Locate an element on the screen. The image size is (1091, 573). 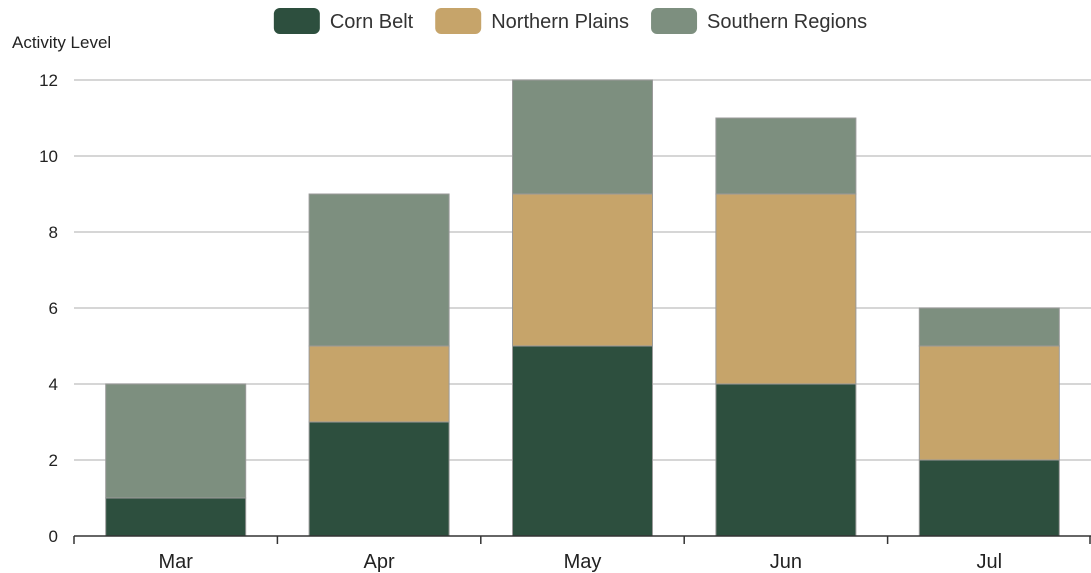
legend: Corn Belt Northern Plains Southern Regions is located at coordinates (570, 21).